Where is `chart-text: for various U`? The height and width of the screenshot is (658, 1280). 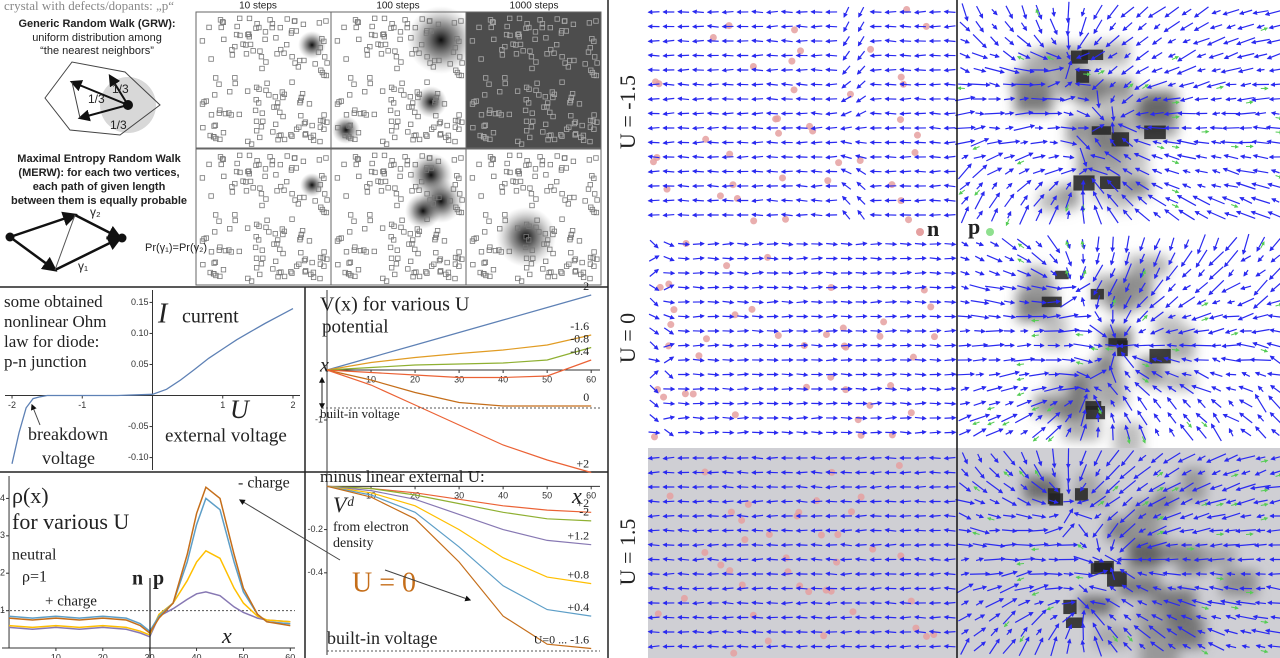
chart-text: for various U is located at coordinates (70, 521).